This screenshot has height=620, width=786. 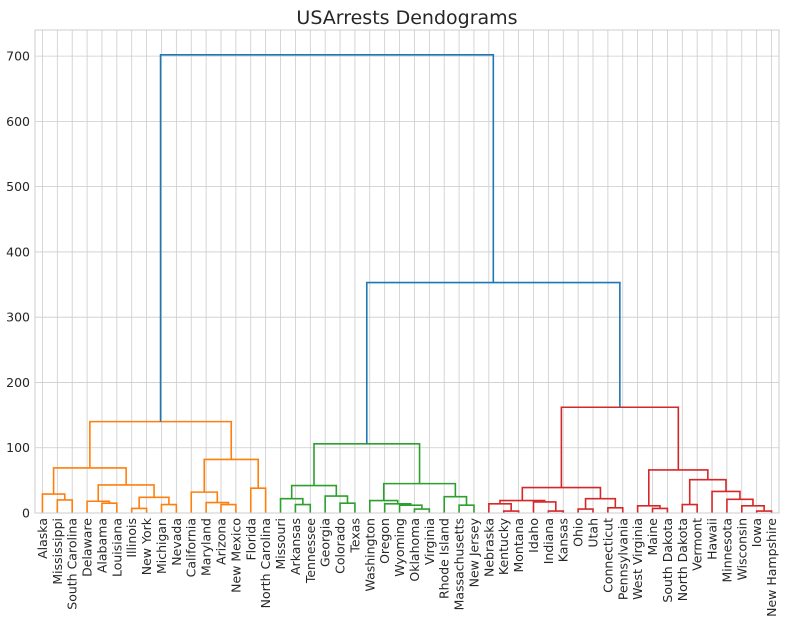 I want to click on leaf-label: West Virginia, so click(x=637, y=559).